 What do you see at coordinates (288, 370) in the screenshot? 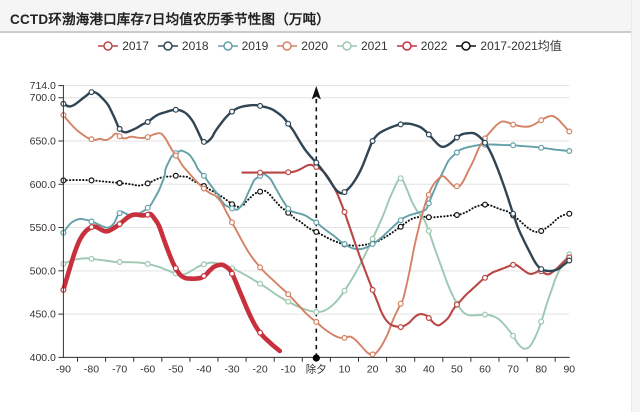
I see `svg-text: -10` at bounding box center [288, 370].